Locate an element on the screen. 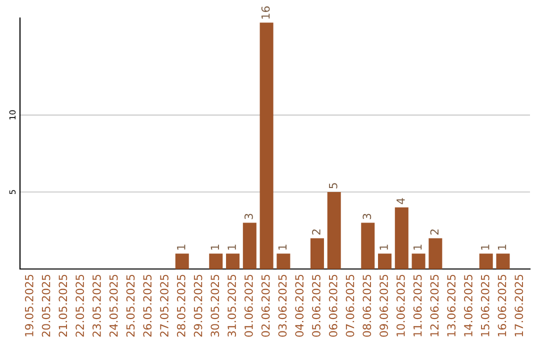  x-tick-label: 24.05.2025 is located at coordinates (113, 305).